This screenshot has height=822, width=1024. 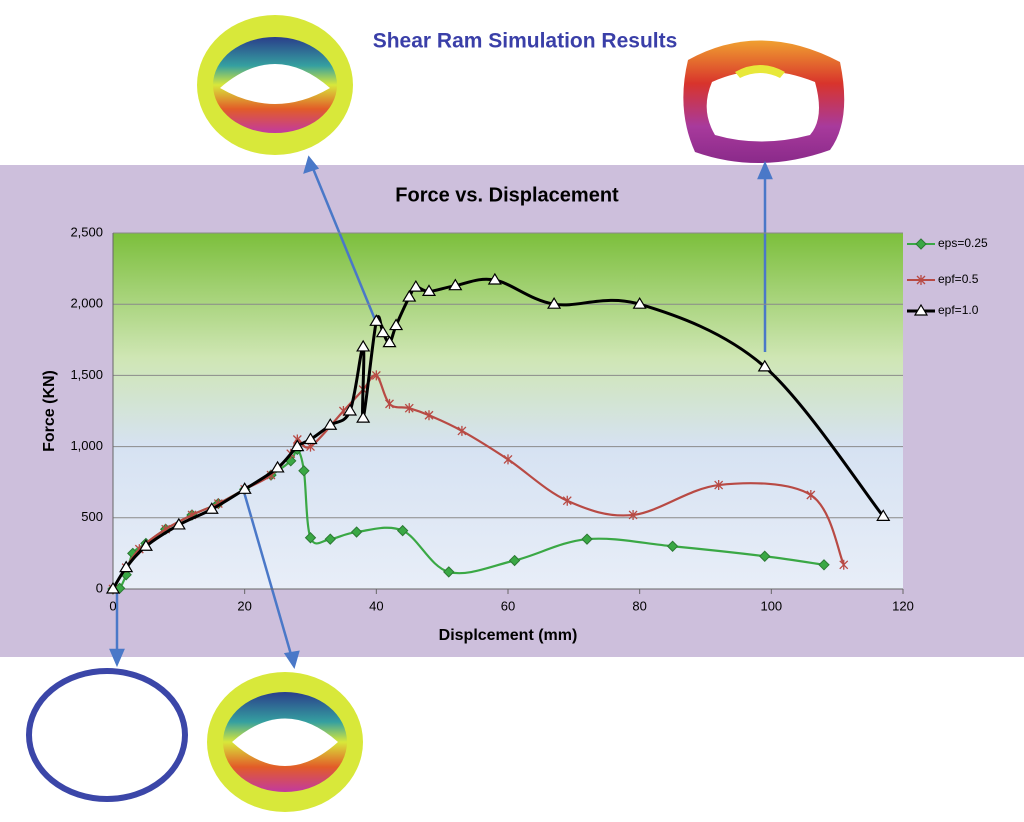 What do you see at coordinates (525, 41) in the screenshot?
I see `page-title: Shear Ram Simulation Results` at bounding box center [525, 41].